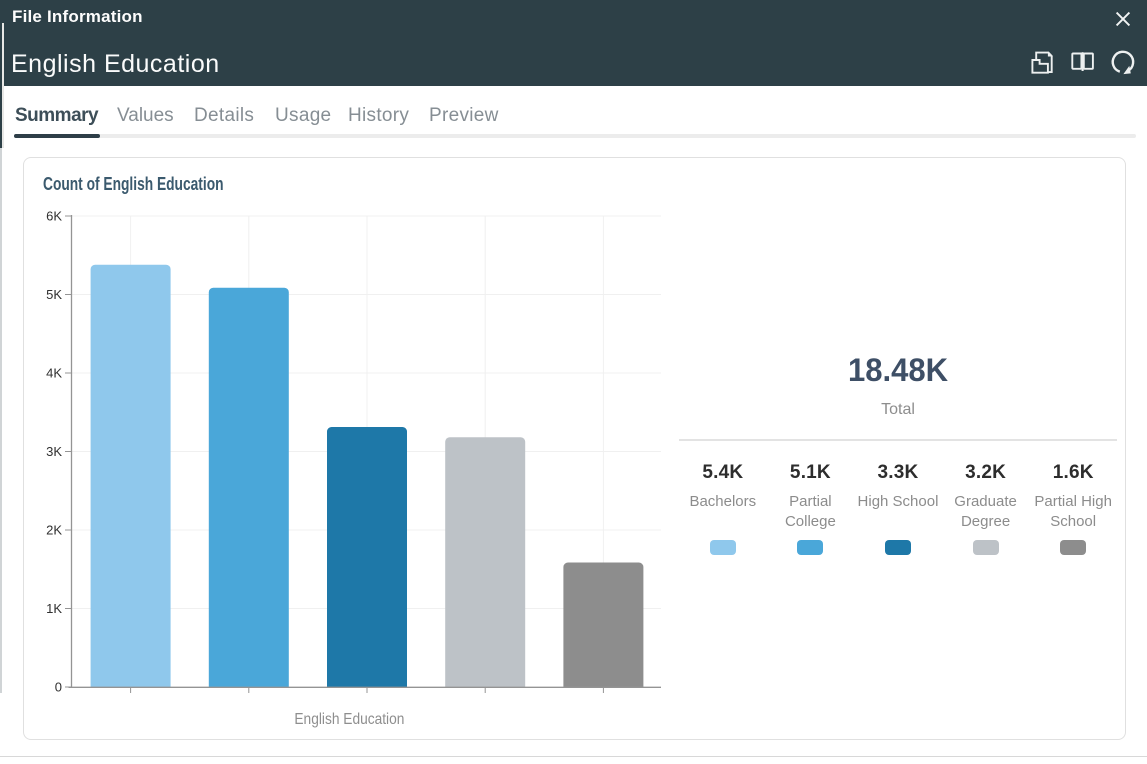 This screenshot has height=764, width=1147. What do you see at coordinates (58, 687) in the screenshot?
I see `svg-text: 0` at bounding box center [58, 687].